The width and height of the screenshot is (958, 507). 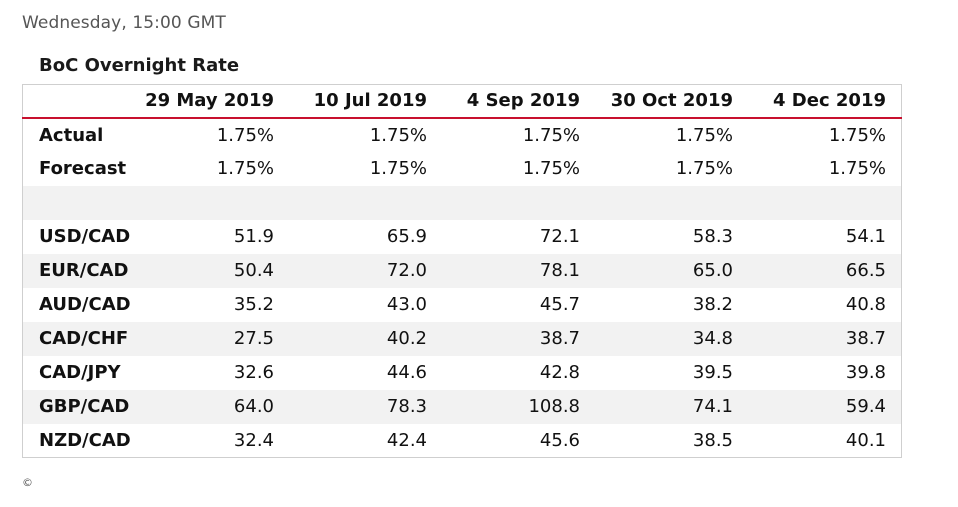 What do you see at coordinates (370, 101) in the screenshot?
I see `column-header: 10 Jul 2019` at bounding box center [370, 101].